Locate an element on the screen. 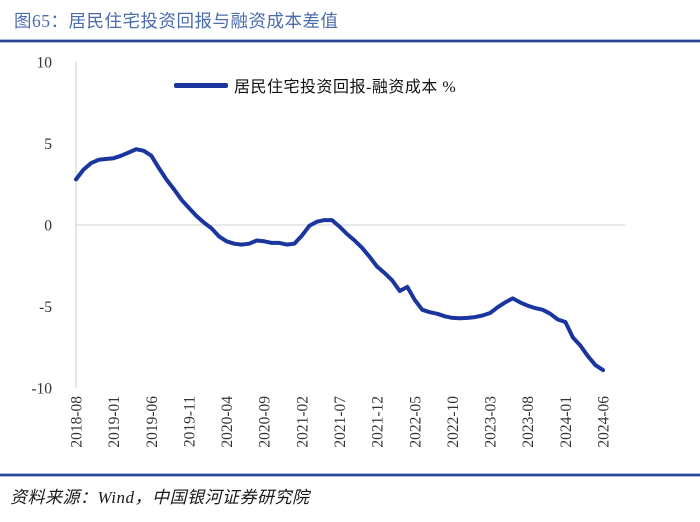 This screenshot has height=522, width=700. x-axis-label: 2018-08 is located at coordinates (77, 422).